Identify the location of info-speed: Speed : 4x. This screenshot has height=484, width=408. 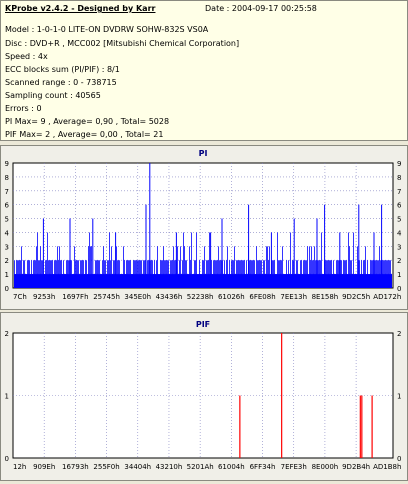
(26, 56).